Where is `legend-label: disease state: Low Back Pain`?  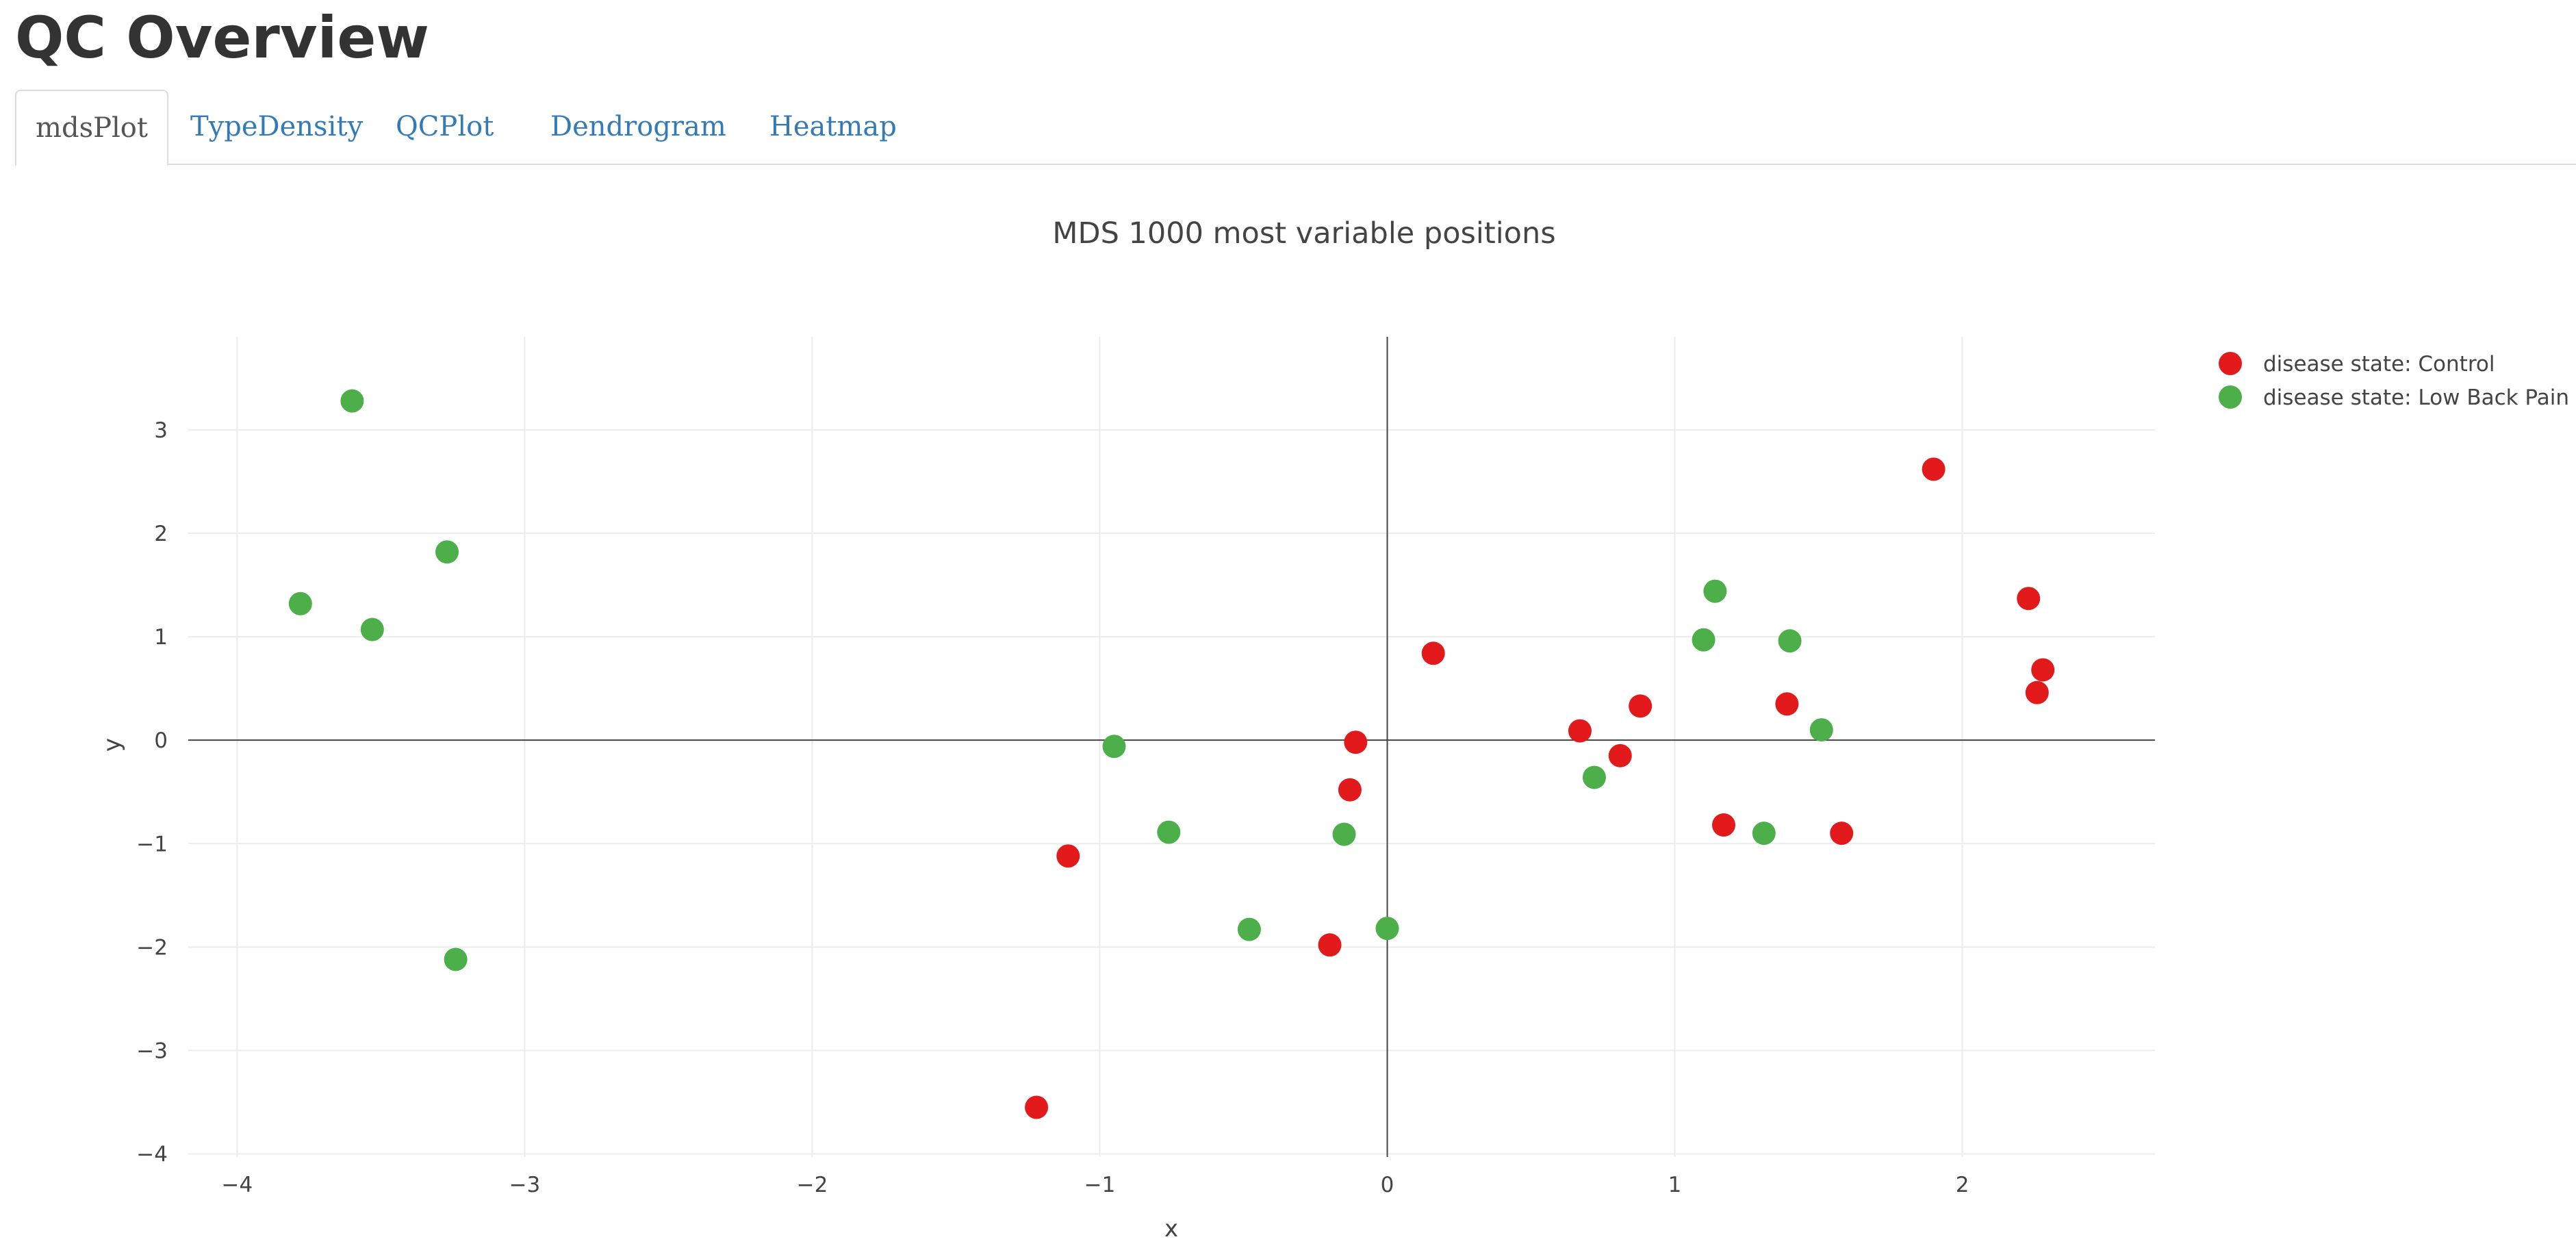 legend-label: disease state: Low Back Pain is located at coordinates (2416, 397).